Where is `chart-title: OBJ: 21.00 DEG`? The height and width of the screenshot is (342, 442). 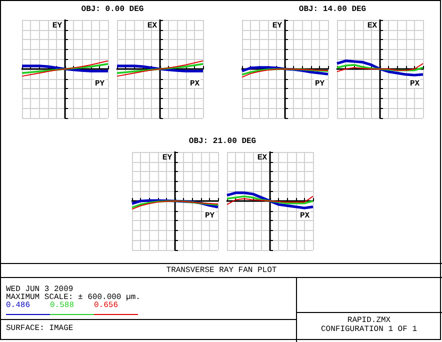
chart-title: OBJ: 21.00 DEG is located at coordinates (223, 141).